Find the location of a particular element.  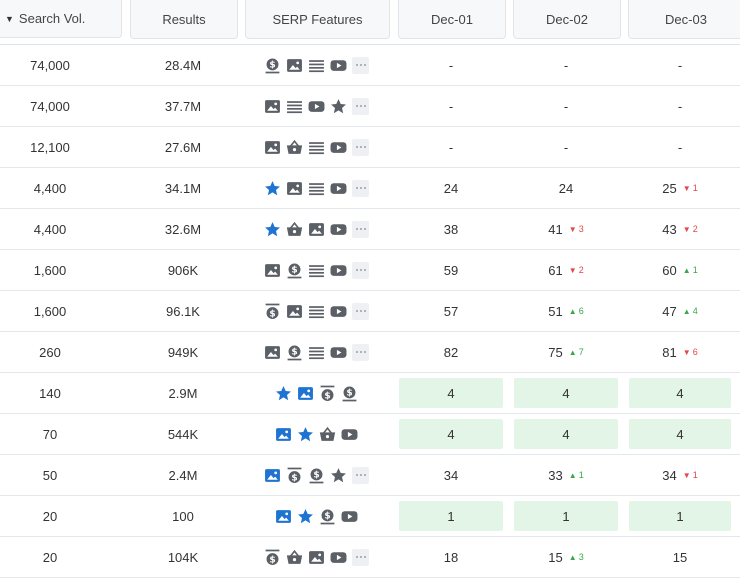

results-header: Results is located at coordinates (184, 19).